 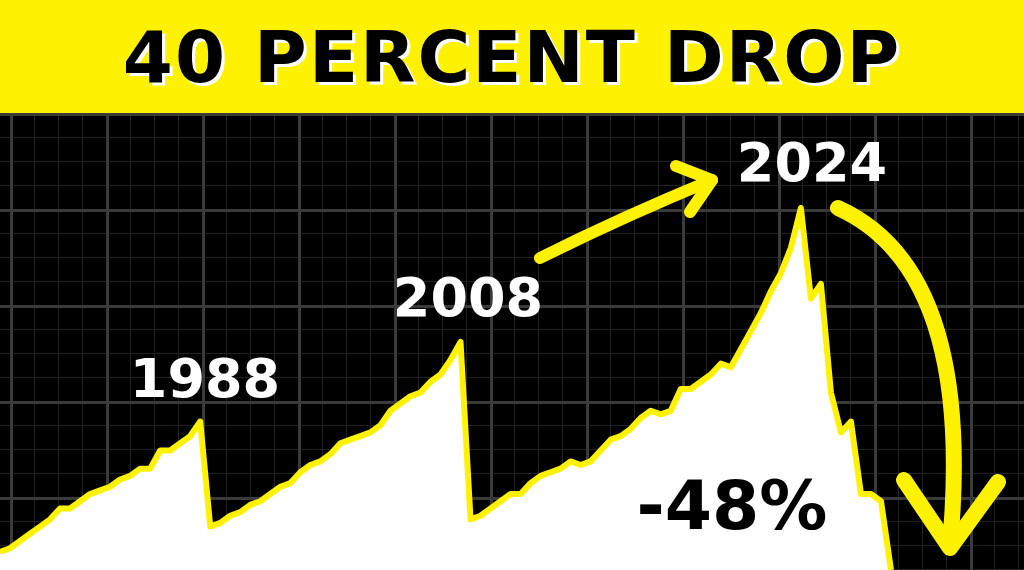 I want to click on annotation: 2008, so click(x=468, y=297).